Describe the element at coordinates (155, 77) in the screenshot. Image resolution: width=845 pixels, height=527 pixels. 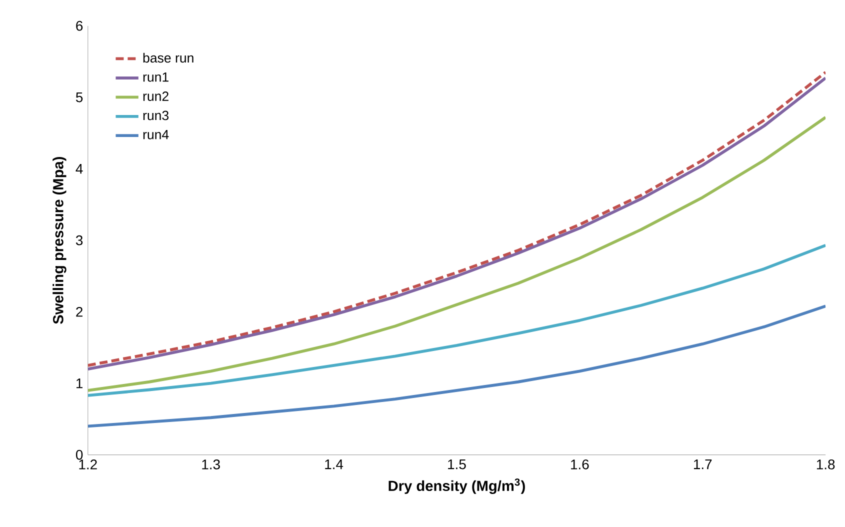
I see `legend-label: run1` at that location.